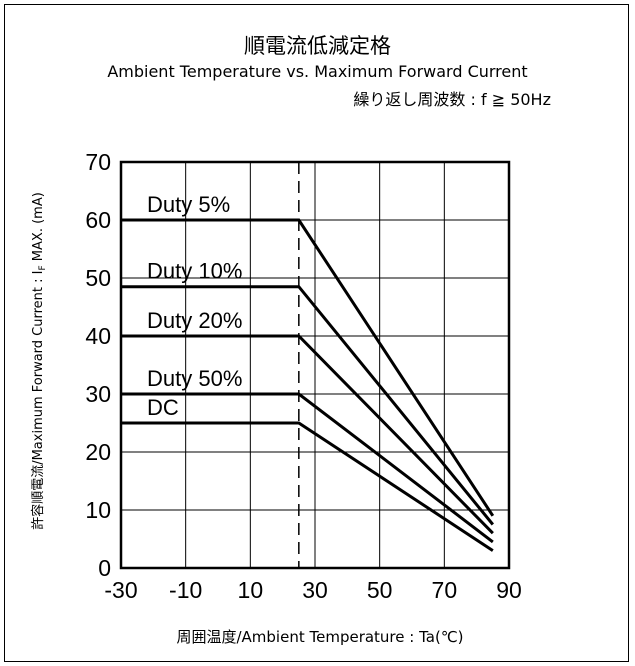 The width and height of the screenshot is (635, 666). Describe the element at coordinates (163, 407) in the screenshot. I see `series-label: DC` at that location.